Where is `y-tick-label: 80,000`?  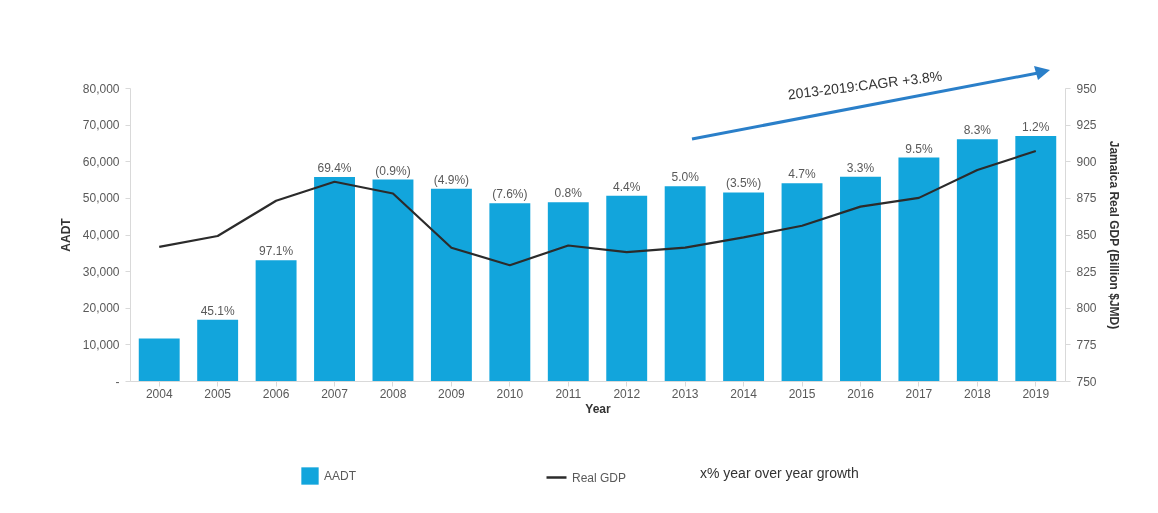
y-tick-label: 80,000 is located at coordinates (101, 88).